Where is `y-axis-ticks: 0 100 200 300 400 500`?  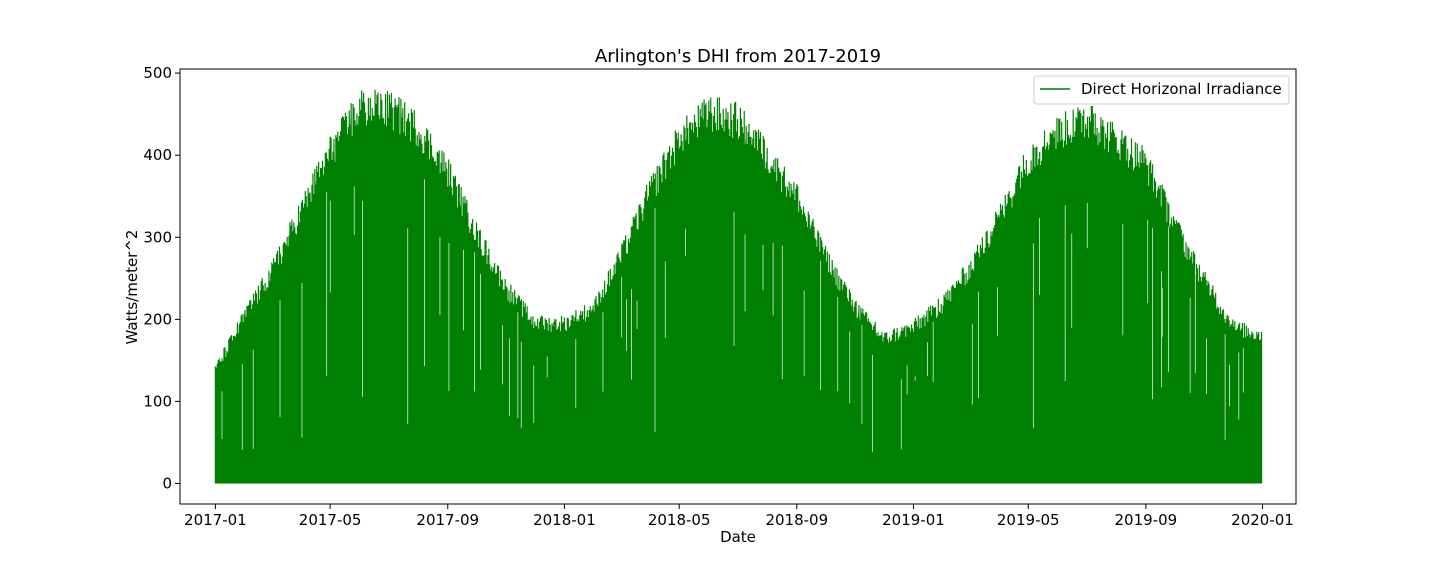
y-axis-ticks: 0 100 200 300 400 500 is located at coordinates (161, 278).